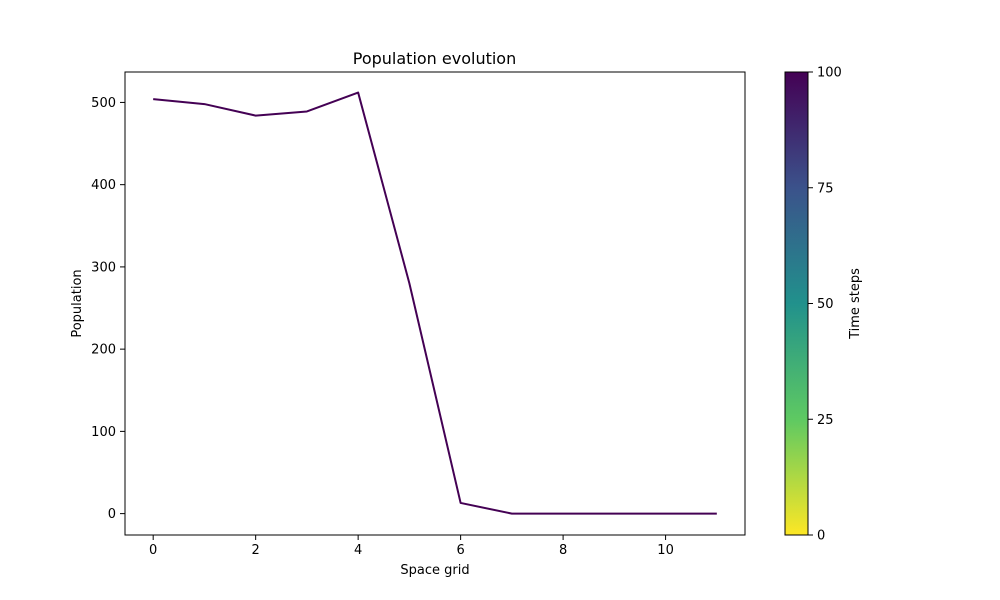  I want to click on y-tick-label-0: 0, so click(112, 514).